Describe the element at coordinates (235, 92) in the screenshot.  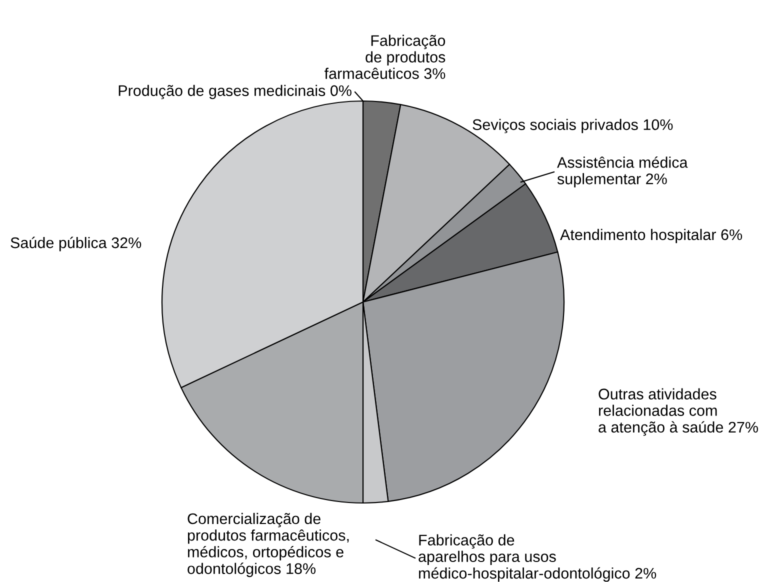
I see `category-label: Produção de gases medicinais 0%` at that location.